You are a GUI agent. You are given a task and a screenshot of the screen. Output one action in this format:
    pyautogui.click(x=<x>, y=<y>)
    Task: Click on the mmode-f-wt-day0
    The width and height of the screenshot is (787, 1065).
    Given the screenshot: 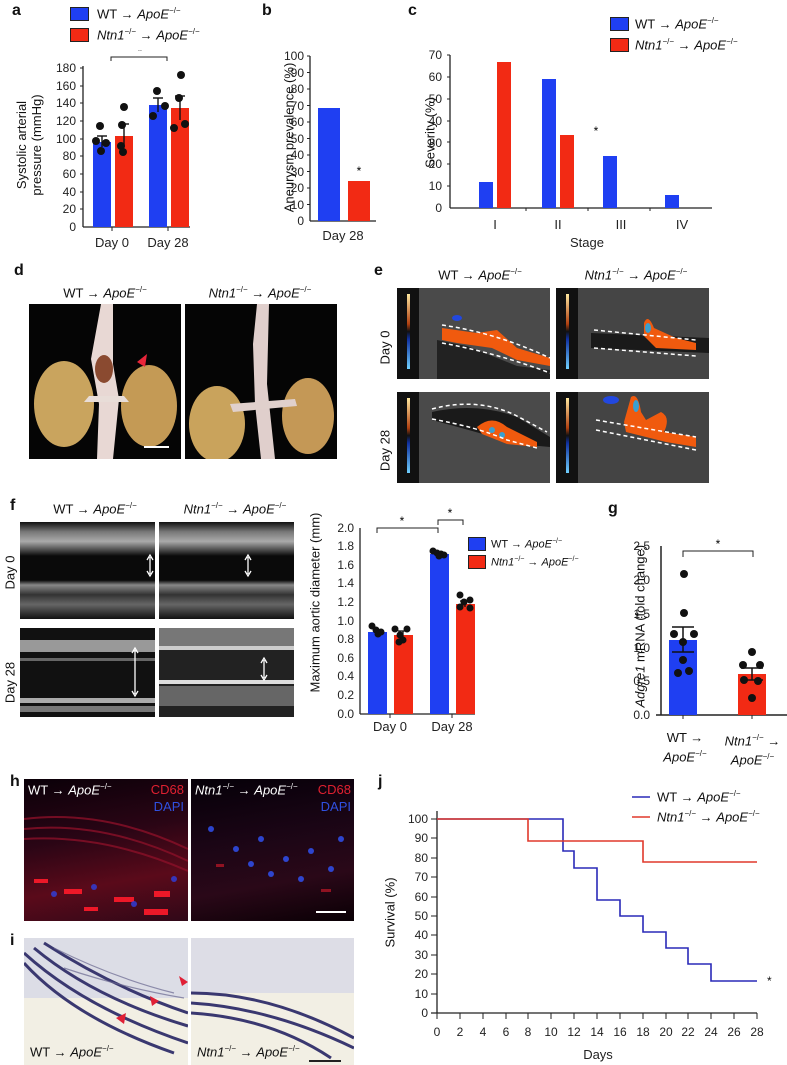 What is the action you would take?
    pyautogui.click(x=87, y=570)
    